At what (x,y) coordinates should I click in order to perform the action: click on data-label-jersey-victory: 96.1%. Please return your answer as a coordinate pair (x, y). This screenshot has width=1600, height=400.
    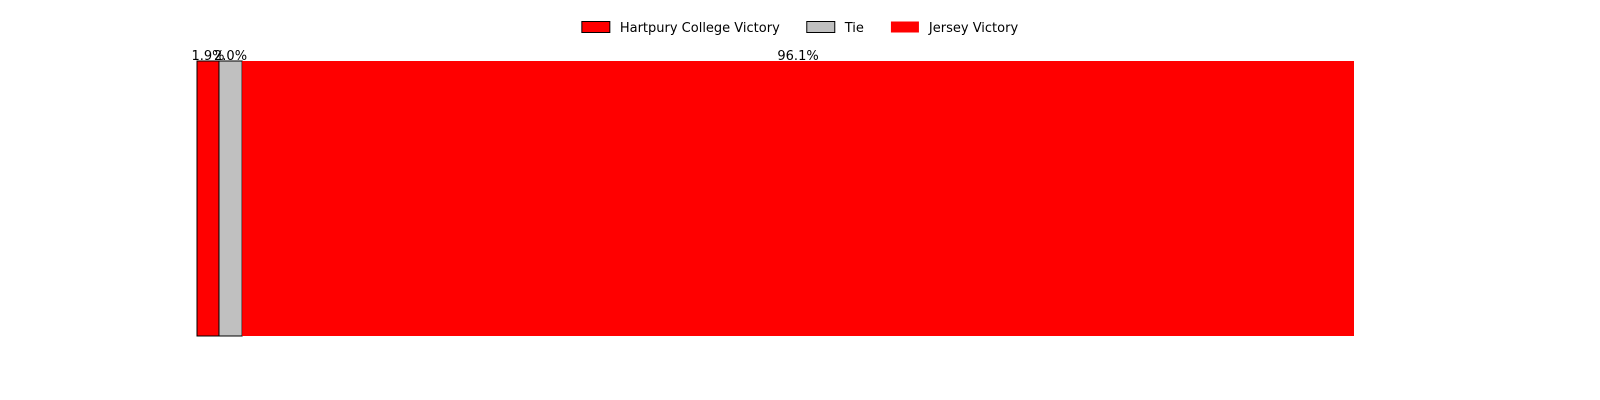
    Looking at the image, I should click on (797, 56).